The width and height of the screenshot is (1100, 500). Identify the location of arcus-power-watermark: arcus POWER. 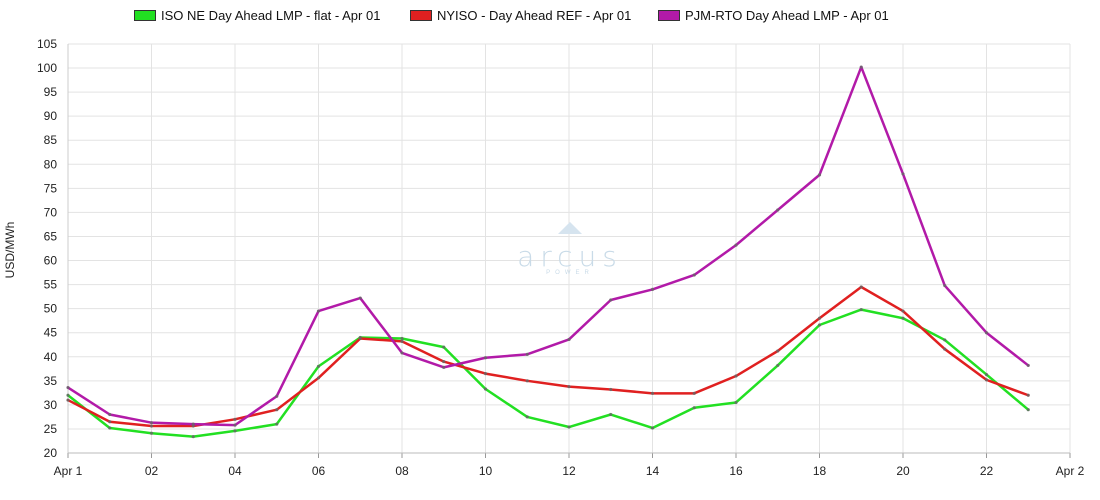
(570, 252).